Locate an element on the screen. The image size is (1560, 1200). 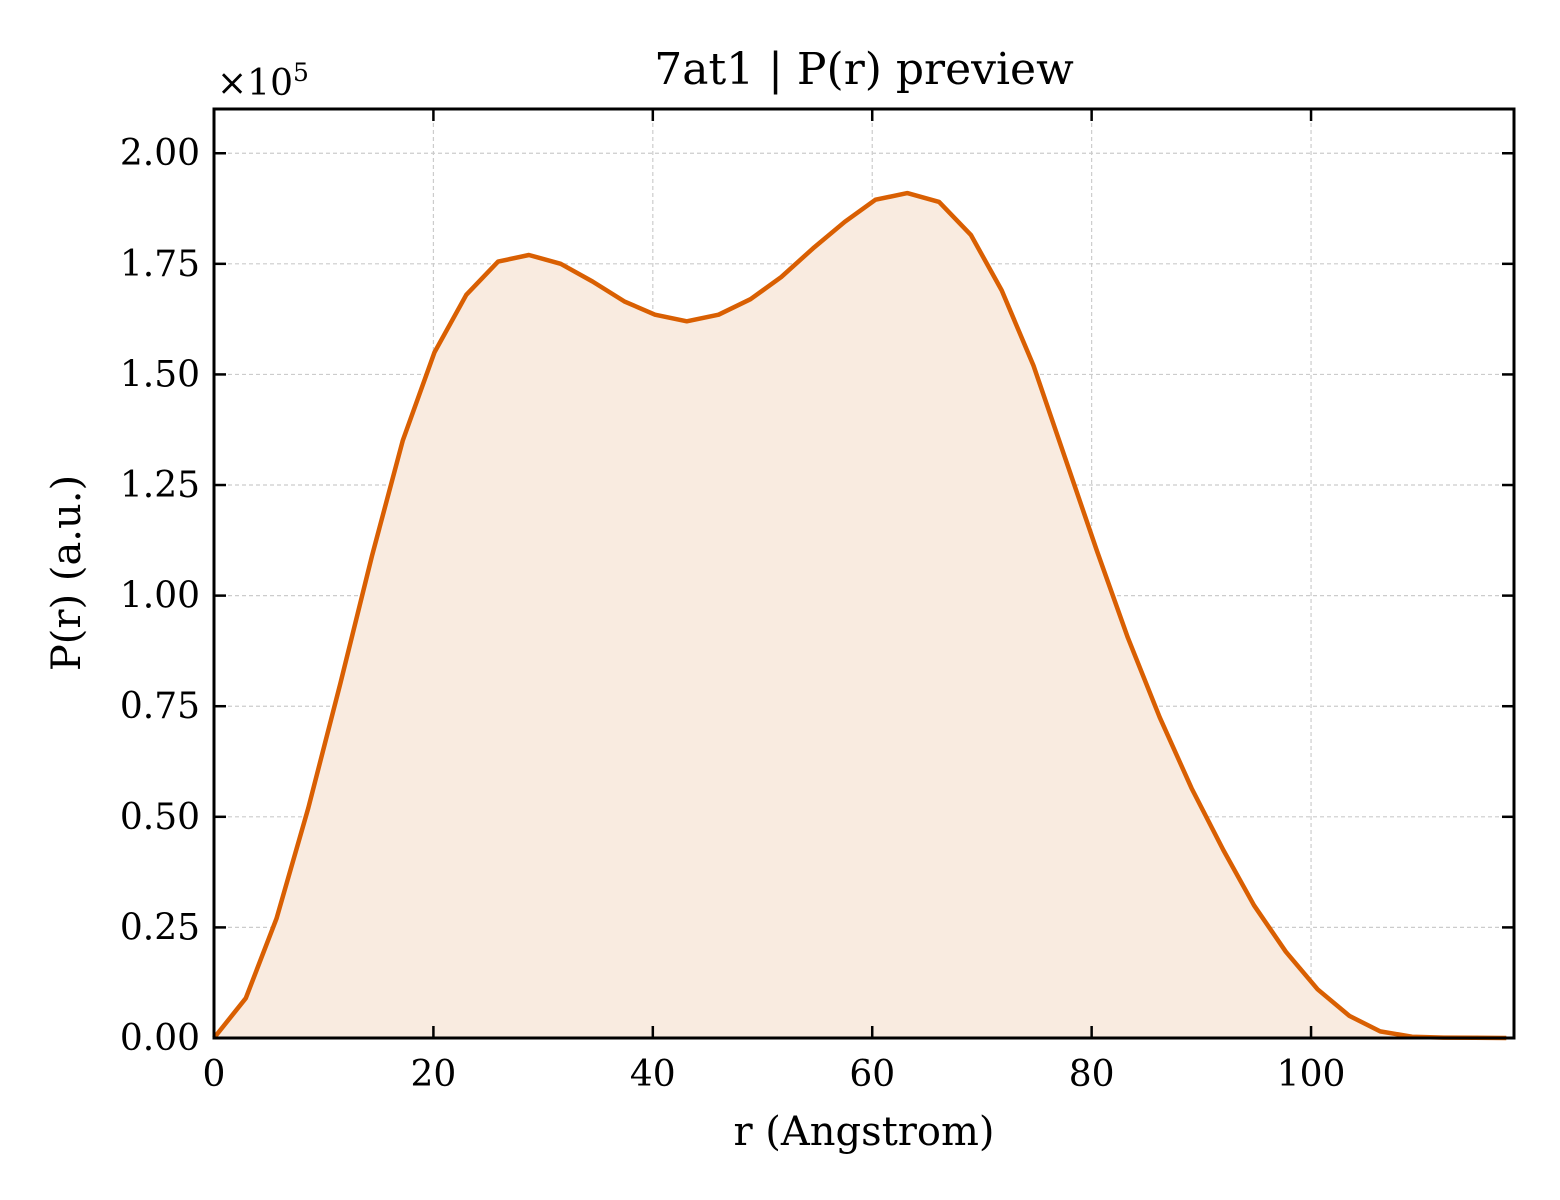
x-tick-label: 100 is located at coordinates (1311, 1074).